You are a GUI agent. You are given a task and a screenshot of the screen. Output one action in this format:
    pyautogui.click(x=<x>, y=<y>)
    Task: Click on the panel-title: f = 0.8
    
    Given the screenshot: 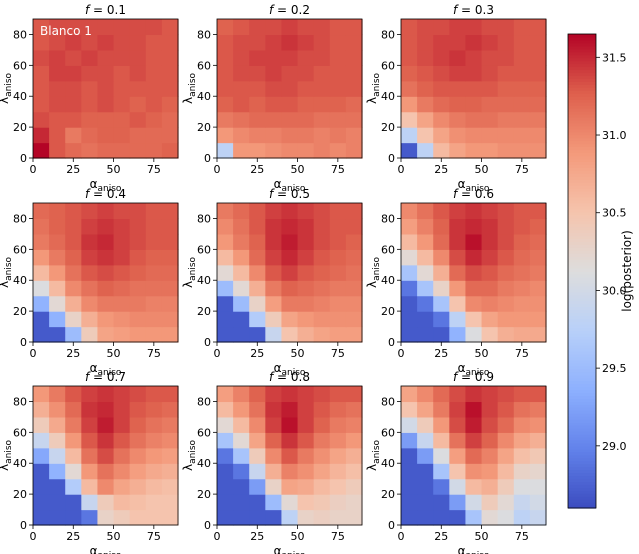 What is the action you would take?
    pyautogui.click(x=289, y=377)
    